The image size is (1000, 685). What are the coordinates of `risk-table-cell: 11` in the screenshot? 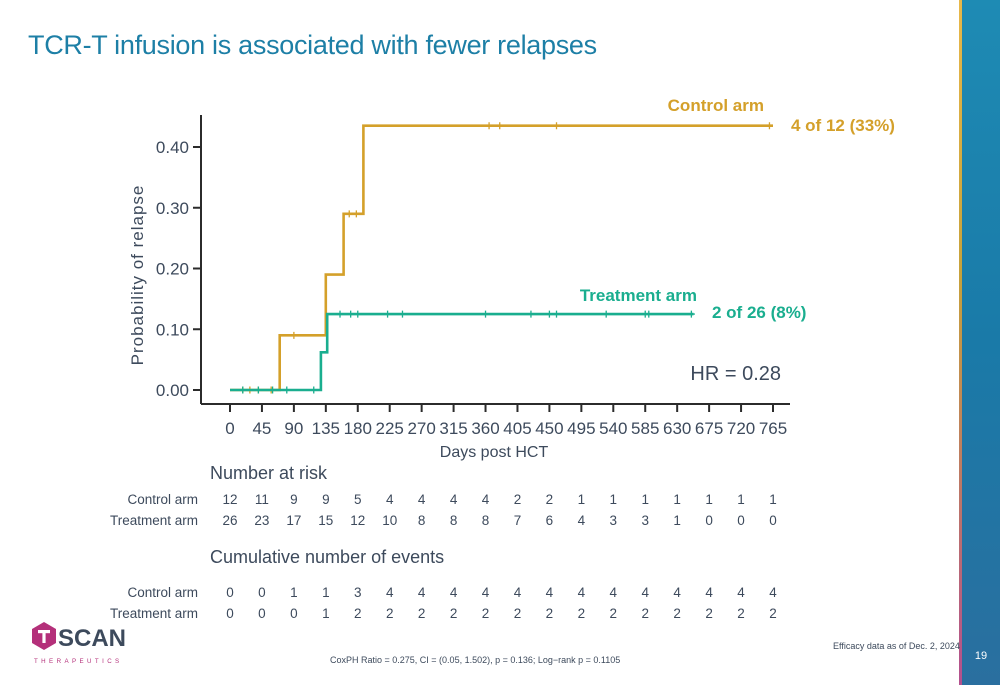 It's located at (262, 499).